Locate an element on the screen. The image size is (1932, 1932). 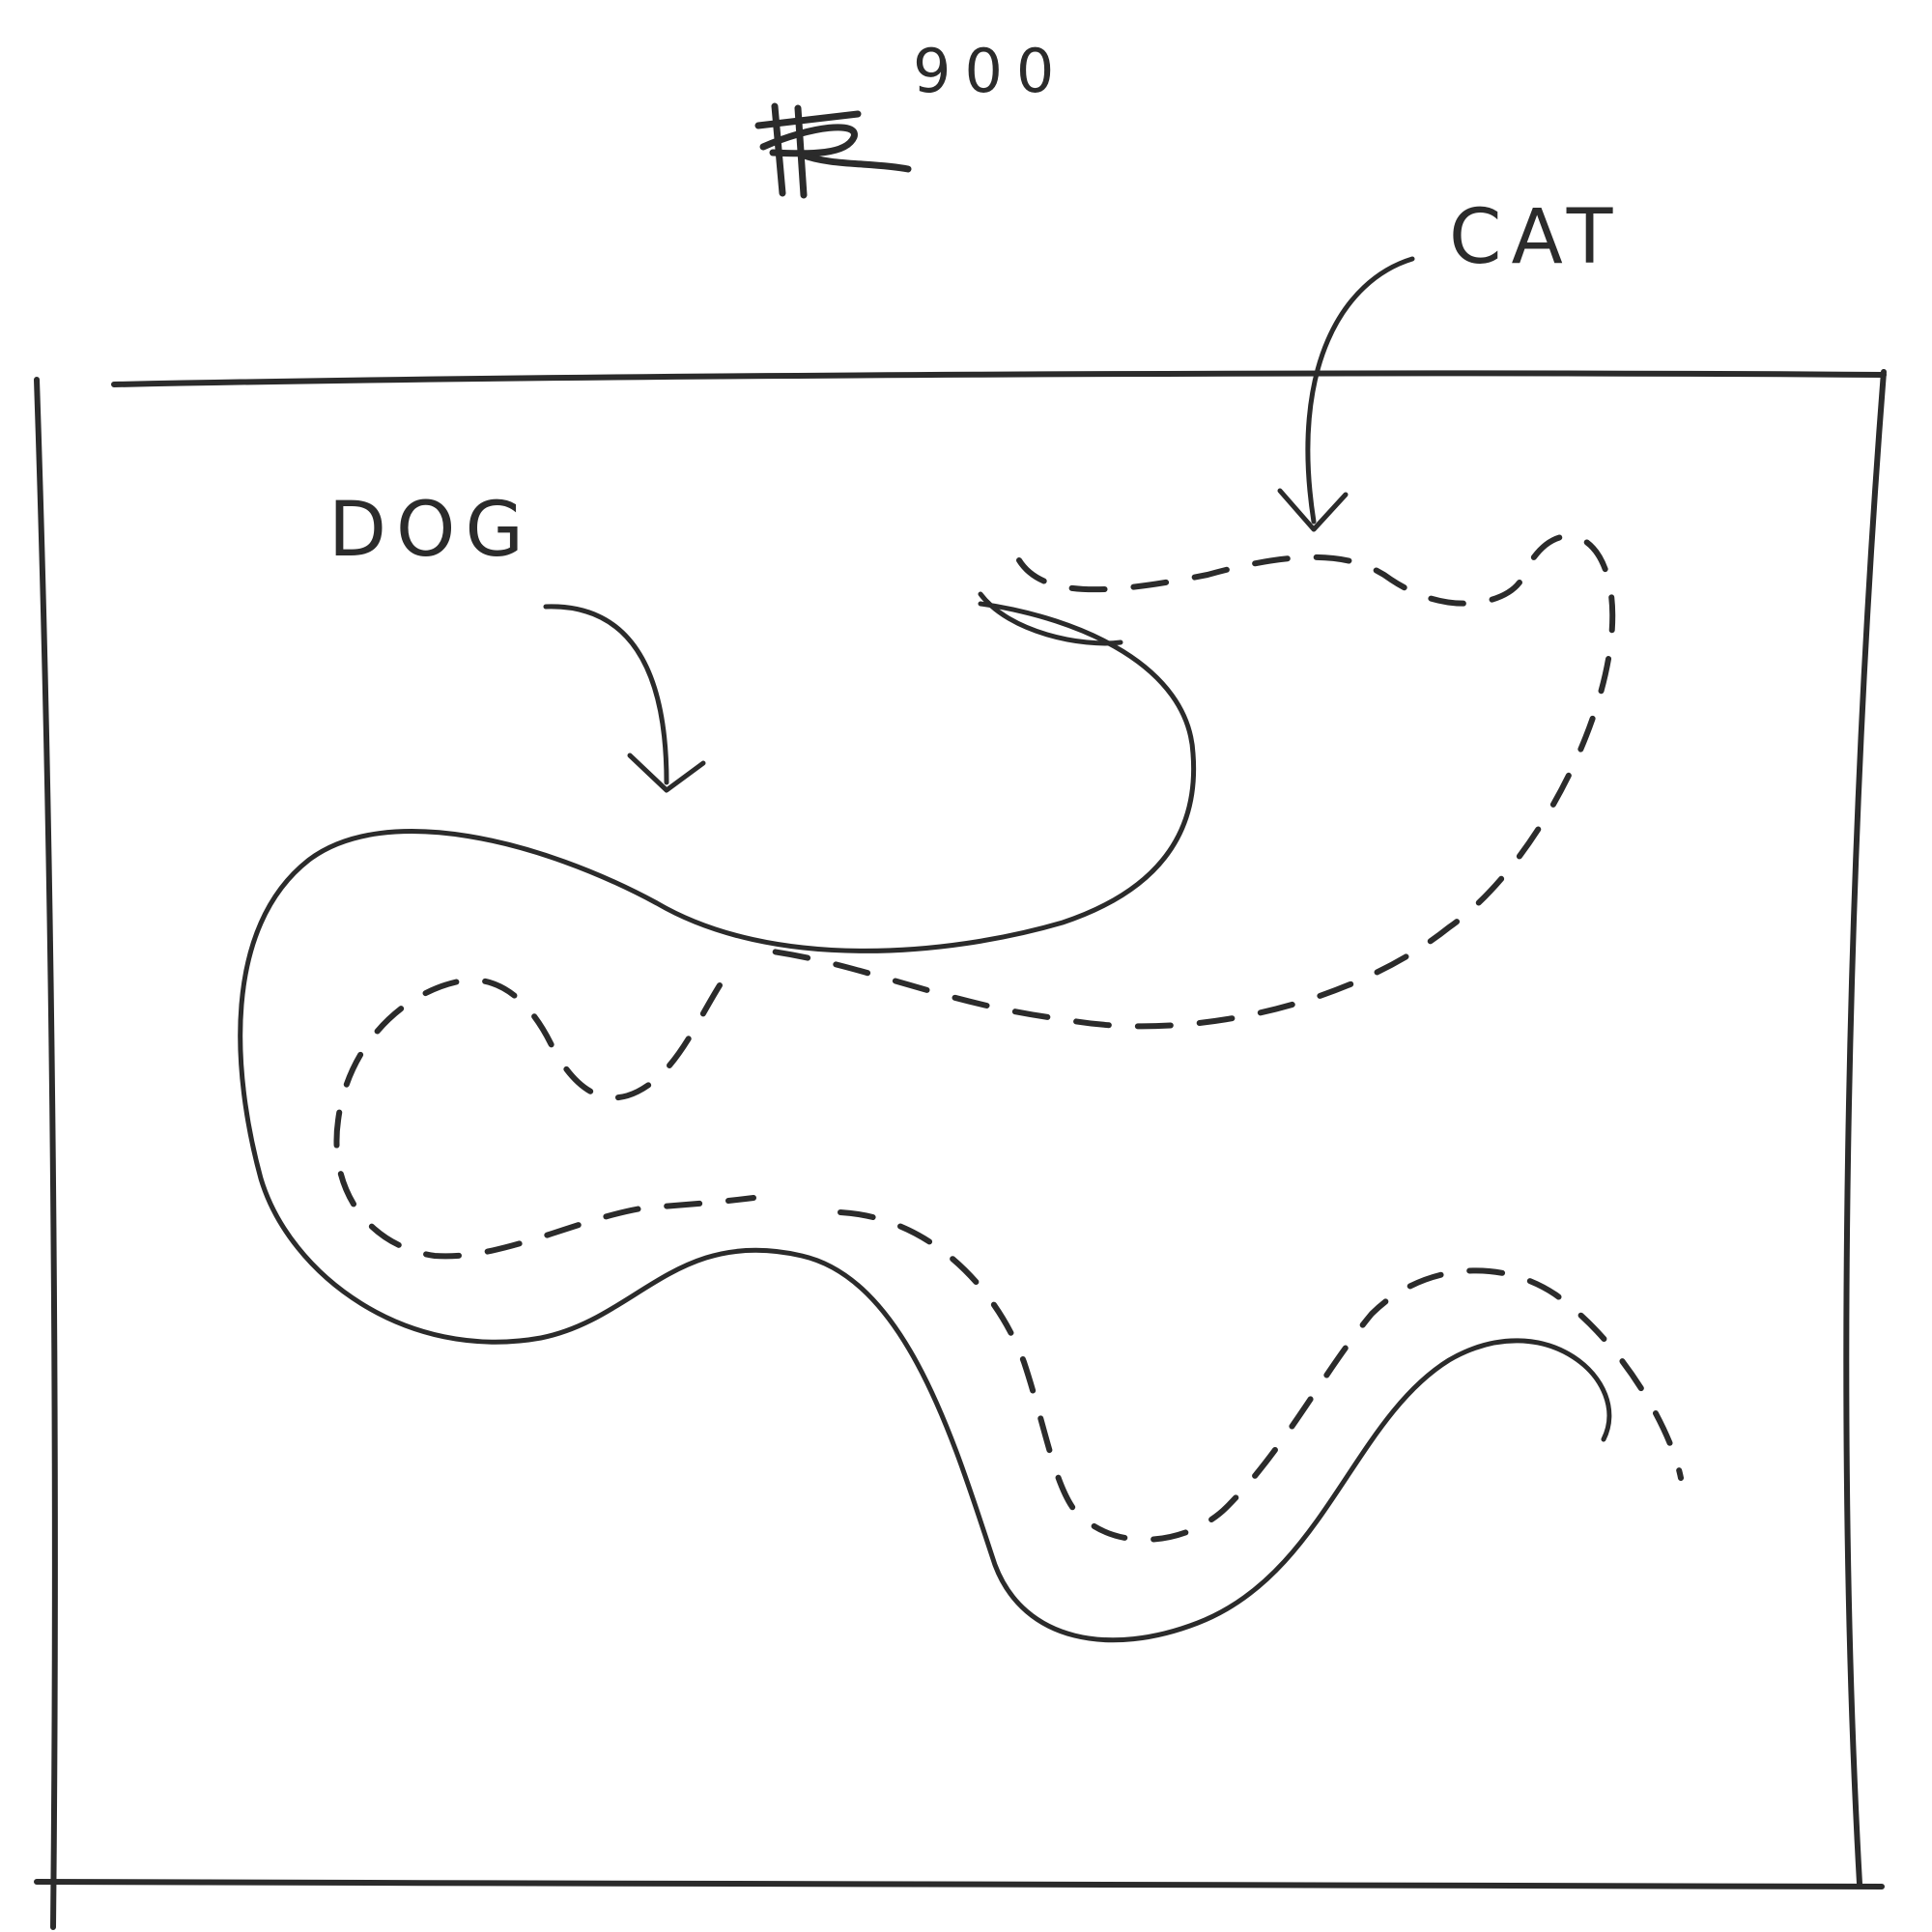
figure-designation: 900 is located at coordinates (910, 117).